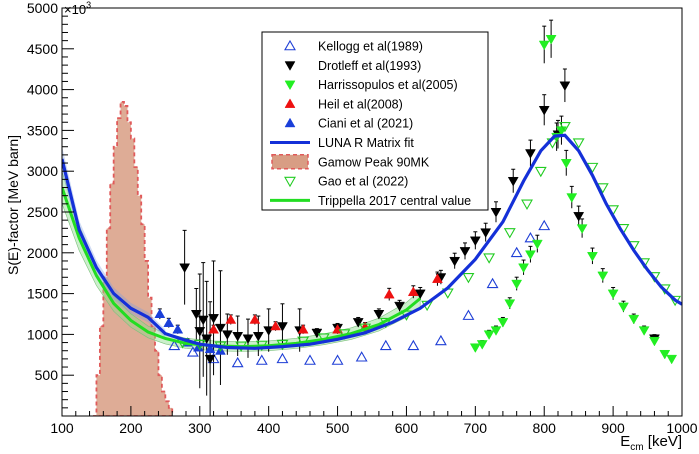 This screenshot has height=454, width=699. What do you see at coordinates (370, 47) in the screenshot?
I see `legend-label: Kellogg et al(1989)` at bounding box center [370, 47].